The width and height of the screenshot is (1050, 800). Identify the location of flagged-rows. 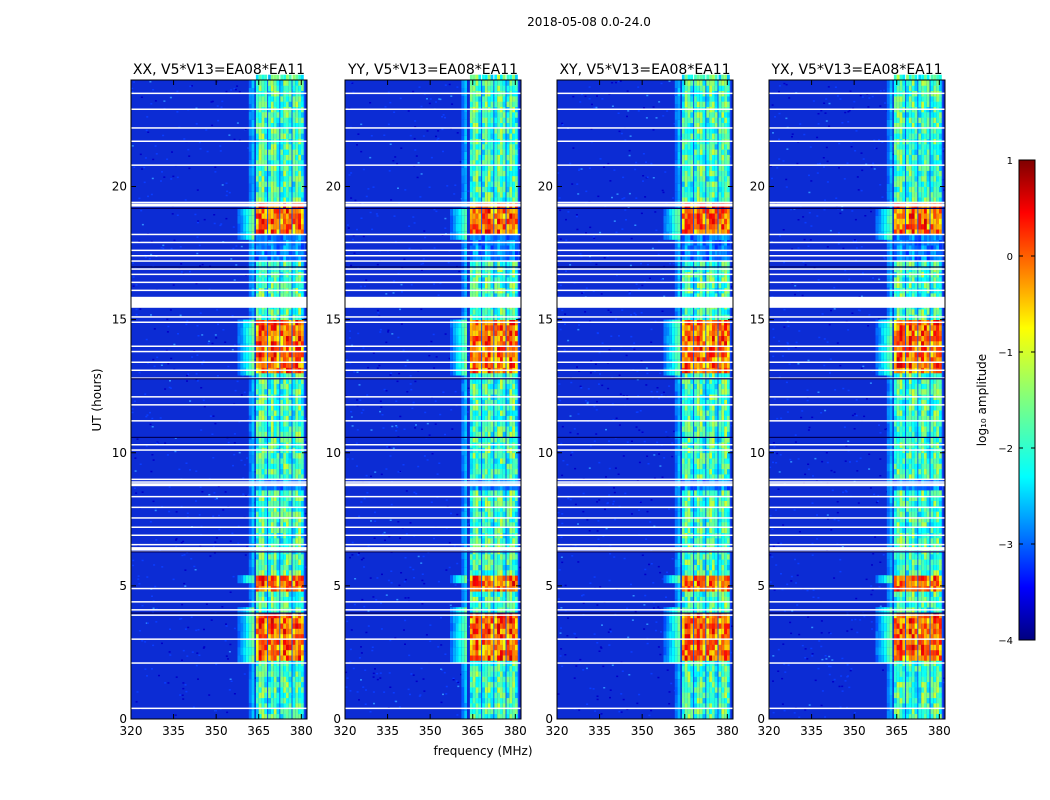
(219, 401).